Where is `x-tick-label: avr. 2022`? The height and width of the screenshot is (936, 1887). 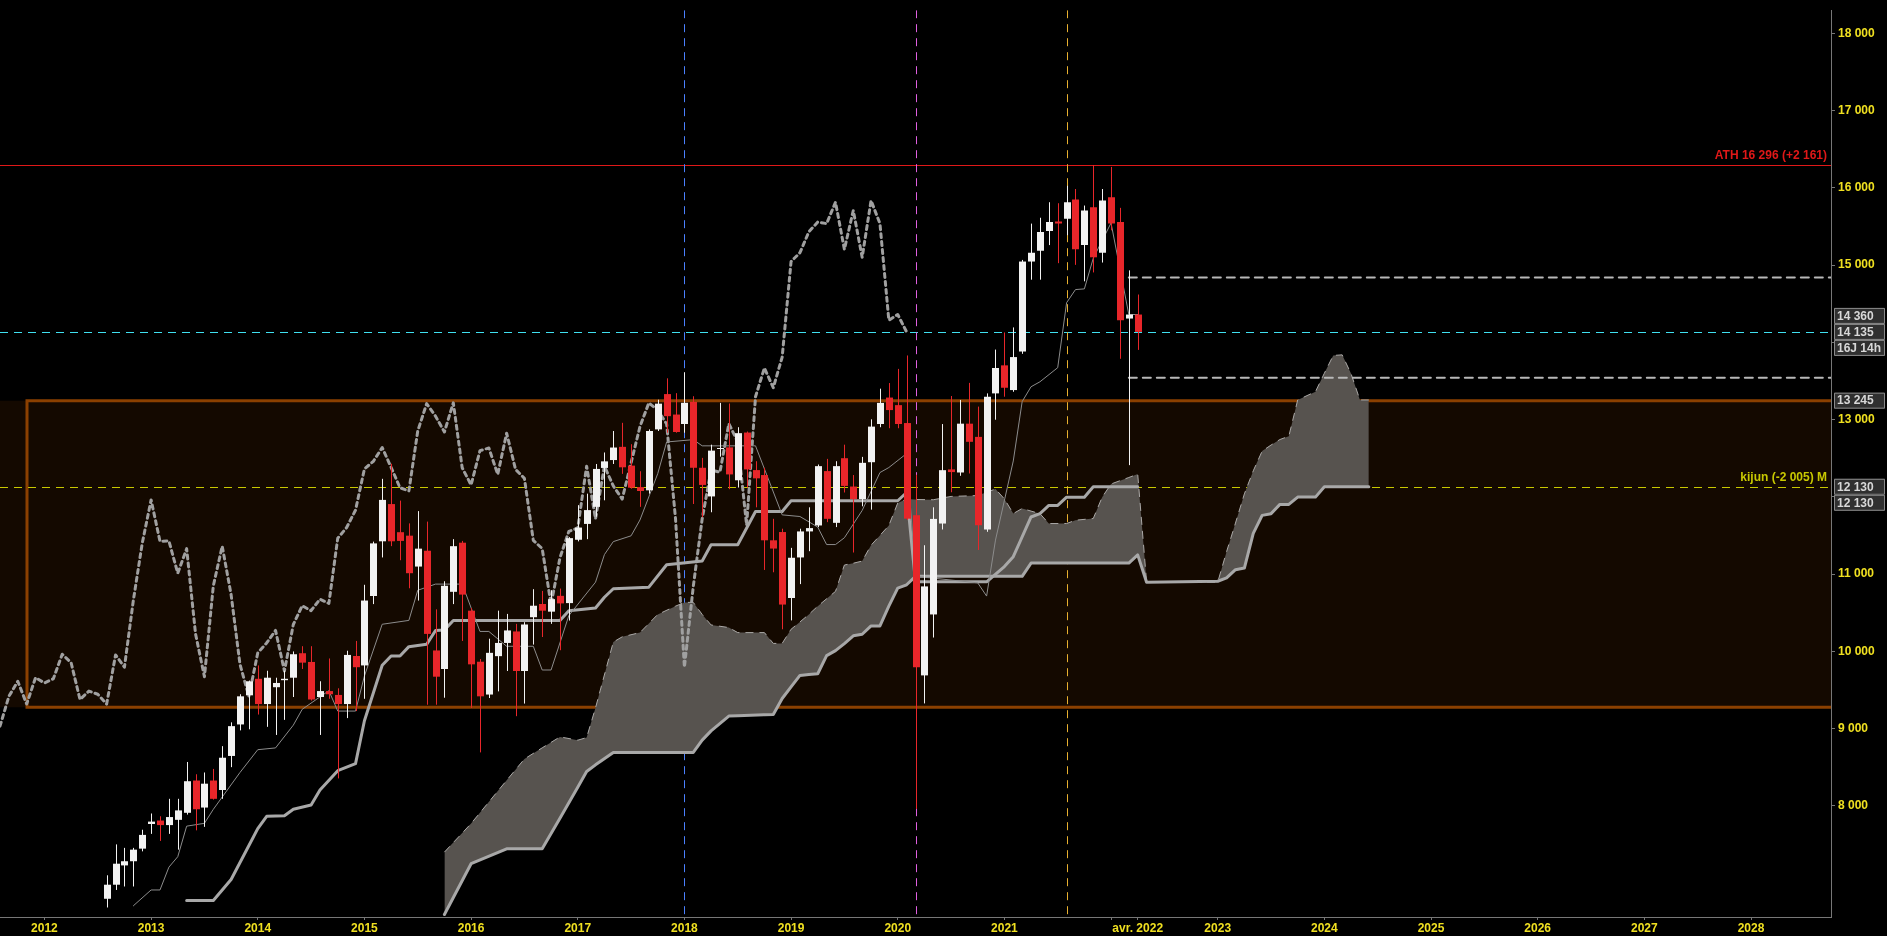 x-tick-label: avr. 2022 is located at coordinates (1138, 927).